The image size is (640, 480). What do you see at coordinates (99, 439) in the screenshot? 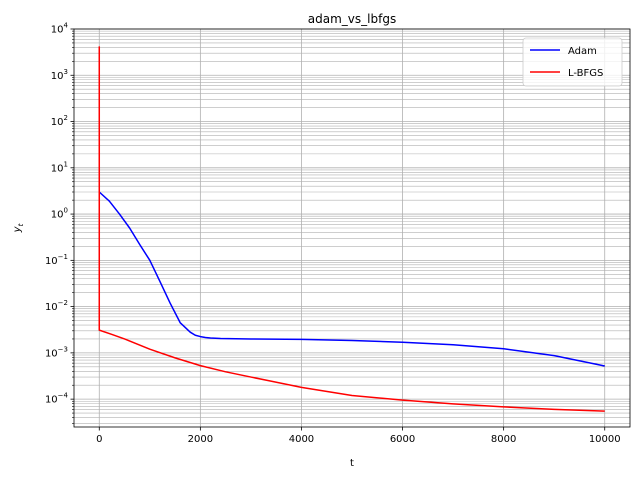
I see `x-tick-label: 0` at bounding box center [99, 439].